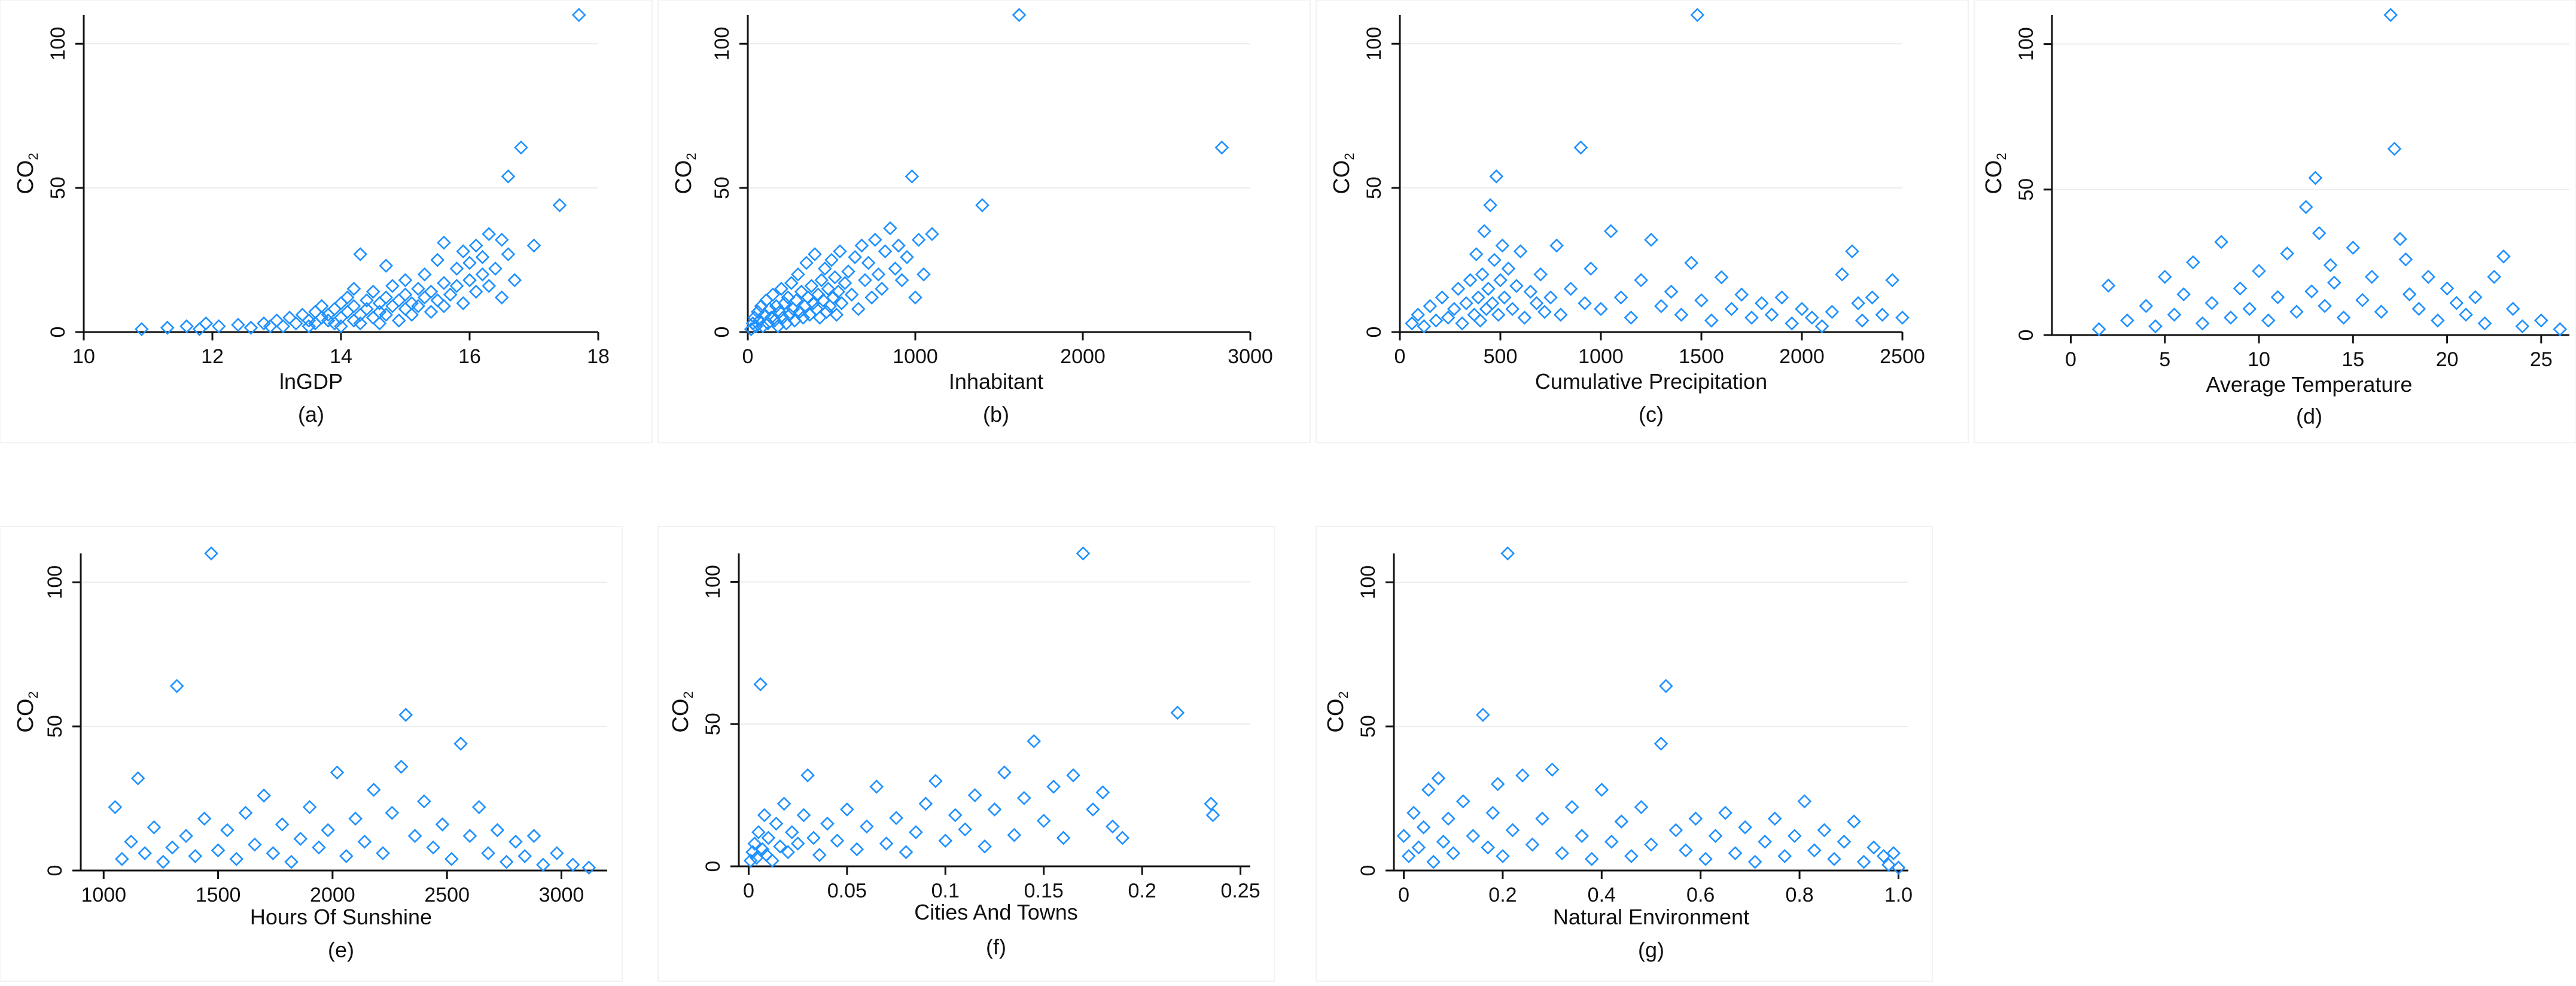  I want to click on panel-caption: (g), so click(1651, 950).